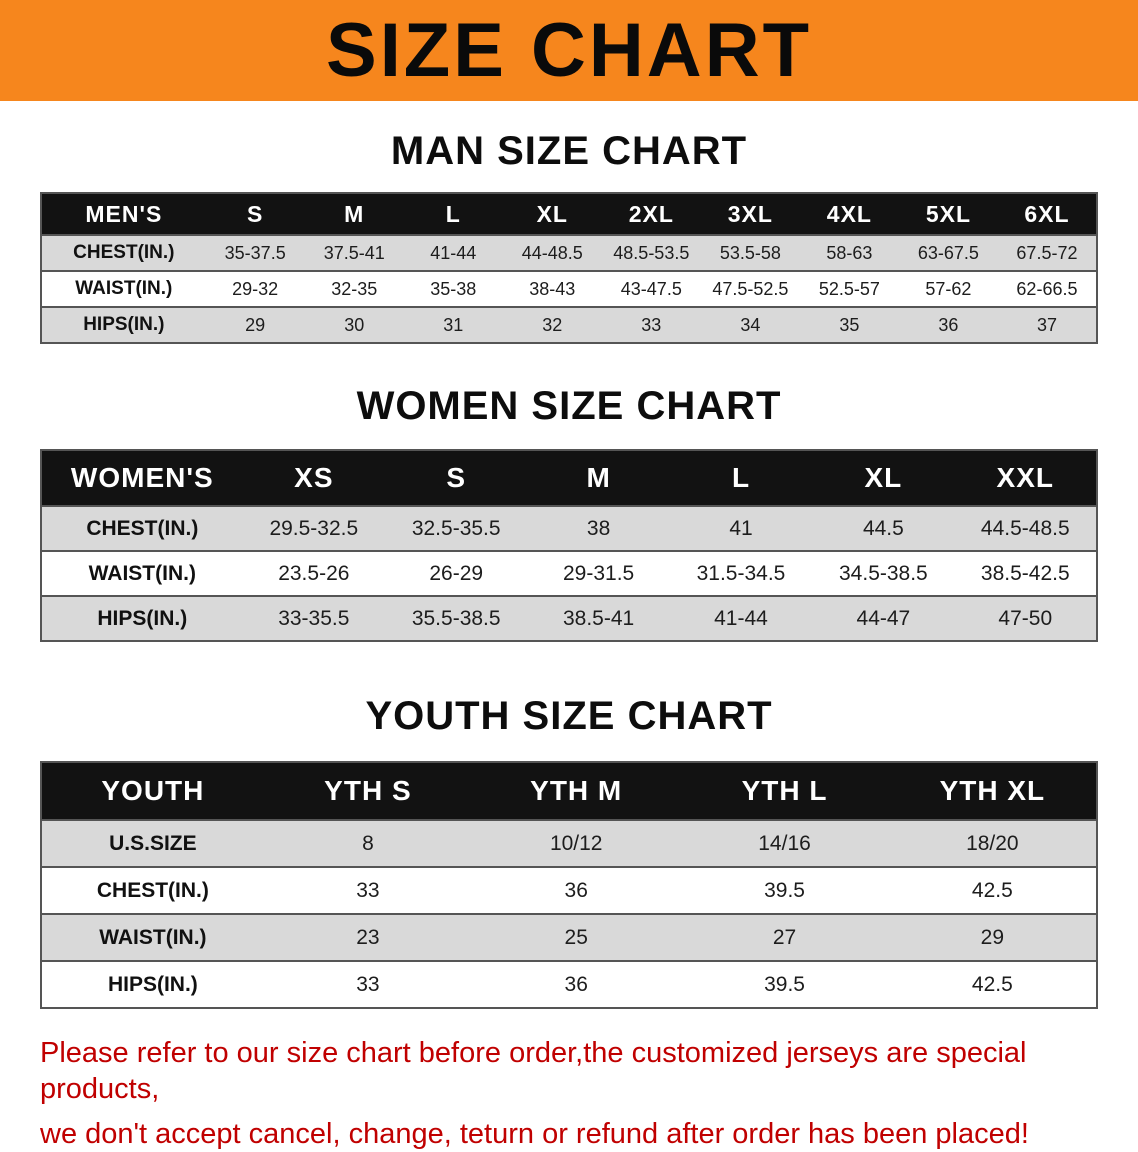 The image size is (1138, 1152). What do you see at coordinates (992, 791) in the screenshot?
I see `size-header-cell: YTH XL` at bounding box center [992, 791].